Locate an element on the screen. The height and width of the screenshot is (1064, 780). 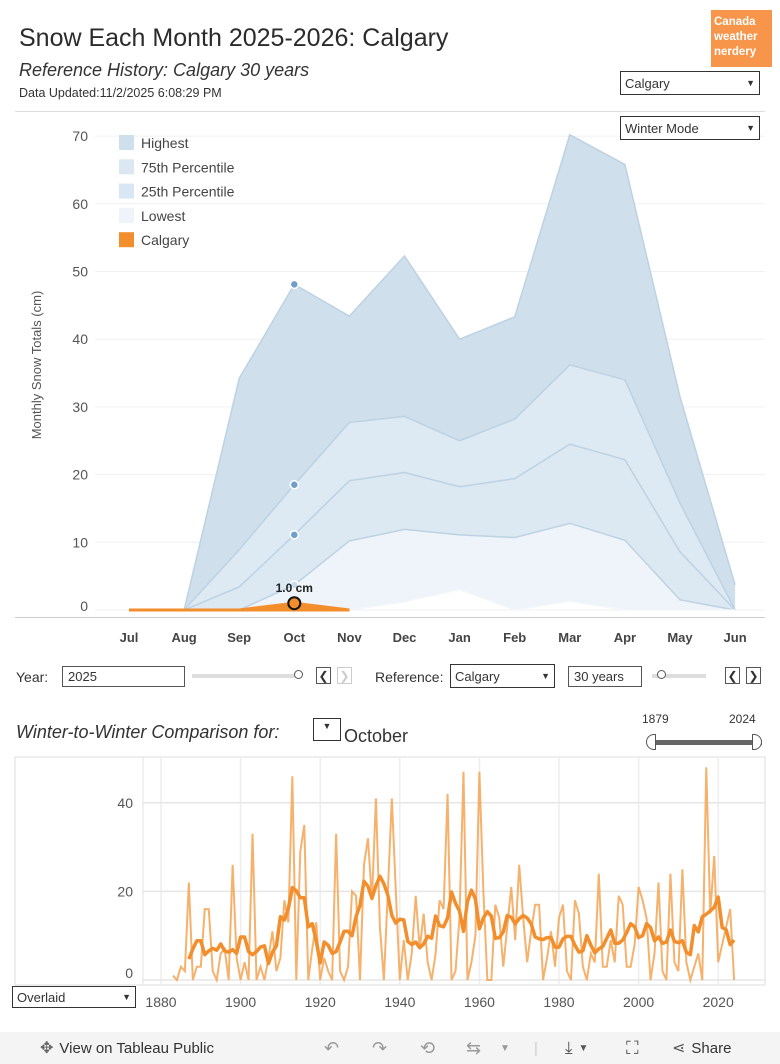
location-select-value: Calgary is located at coordinates (647, 83).